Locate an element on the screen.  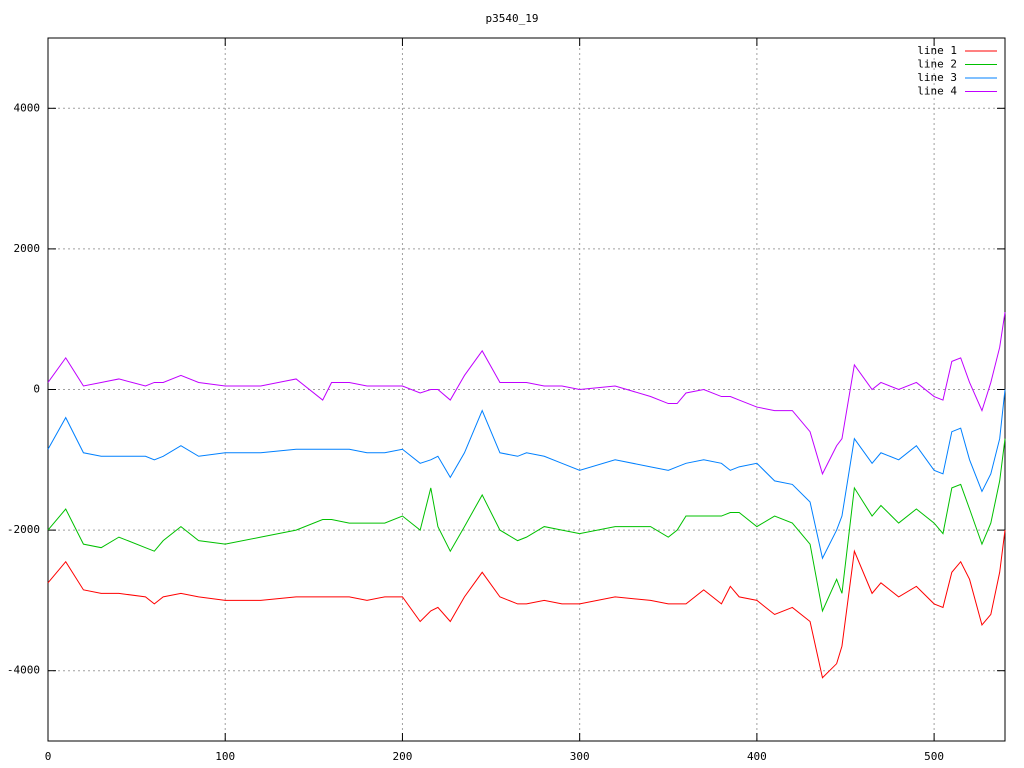
legend-label: line 4 is located at coordinates (937, 91).